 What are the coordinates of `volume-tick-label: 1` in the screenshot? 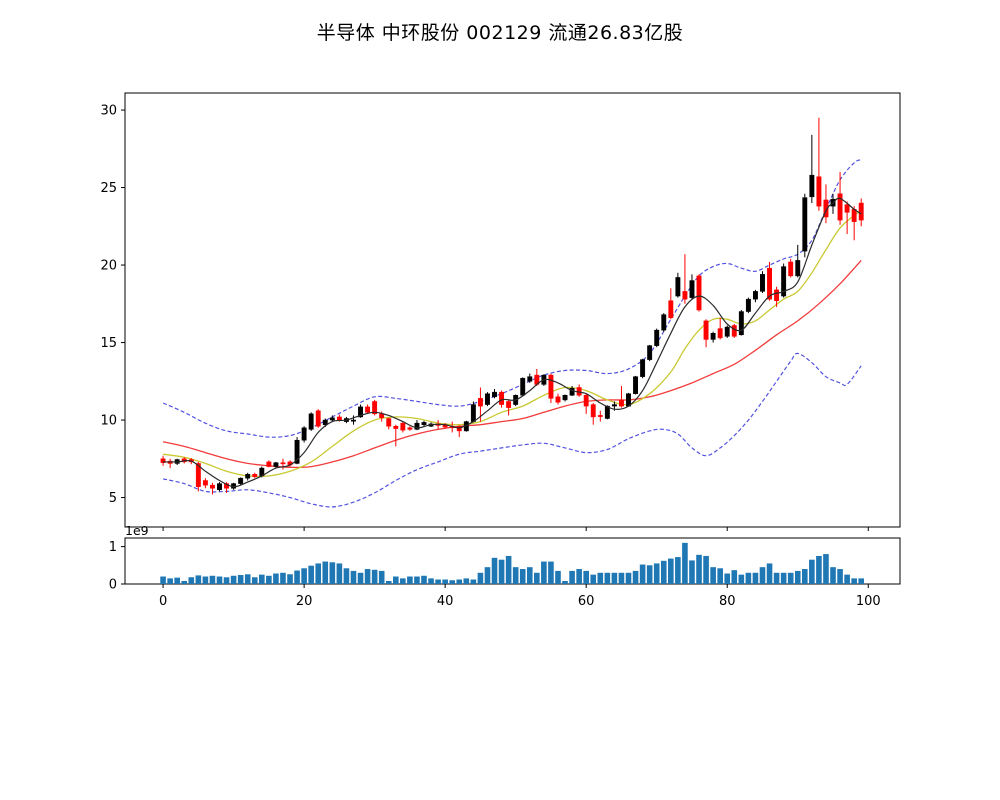 It's located at (113, 547).